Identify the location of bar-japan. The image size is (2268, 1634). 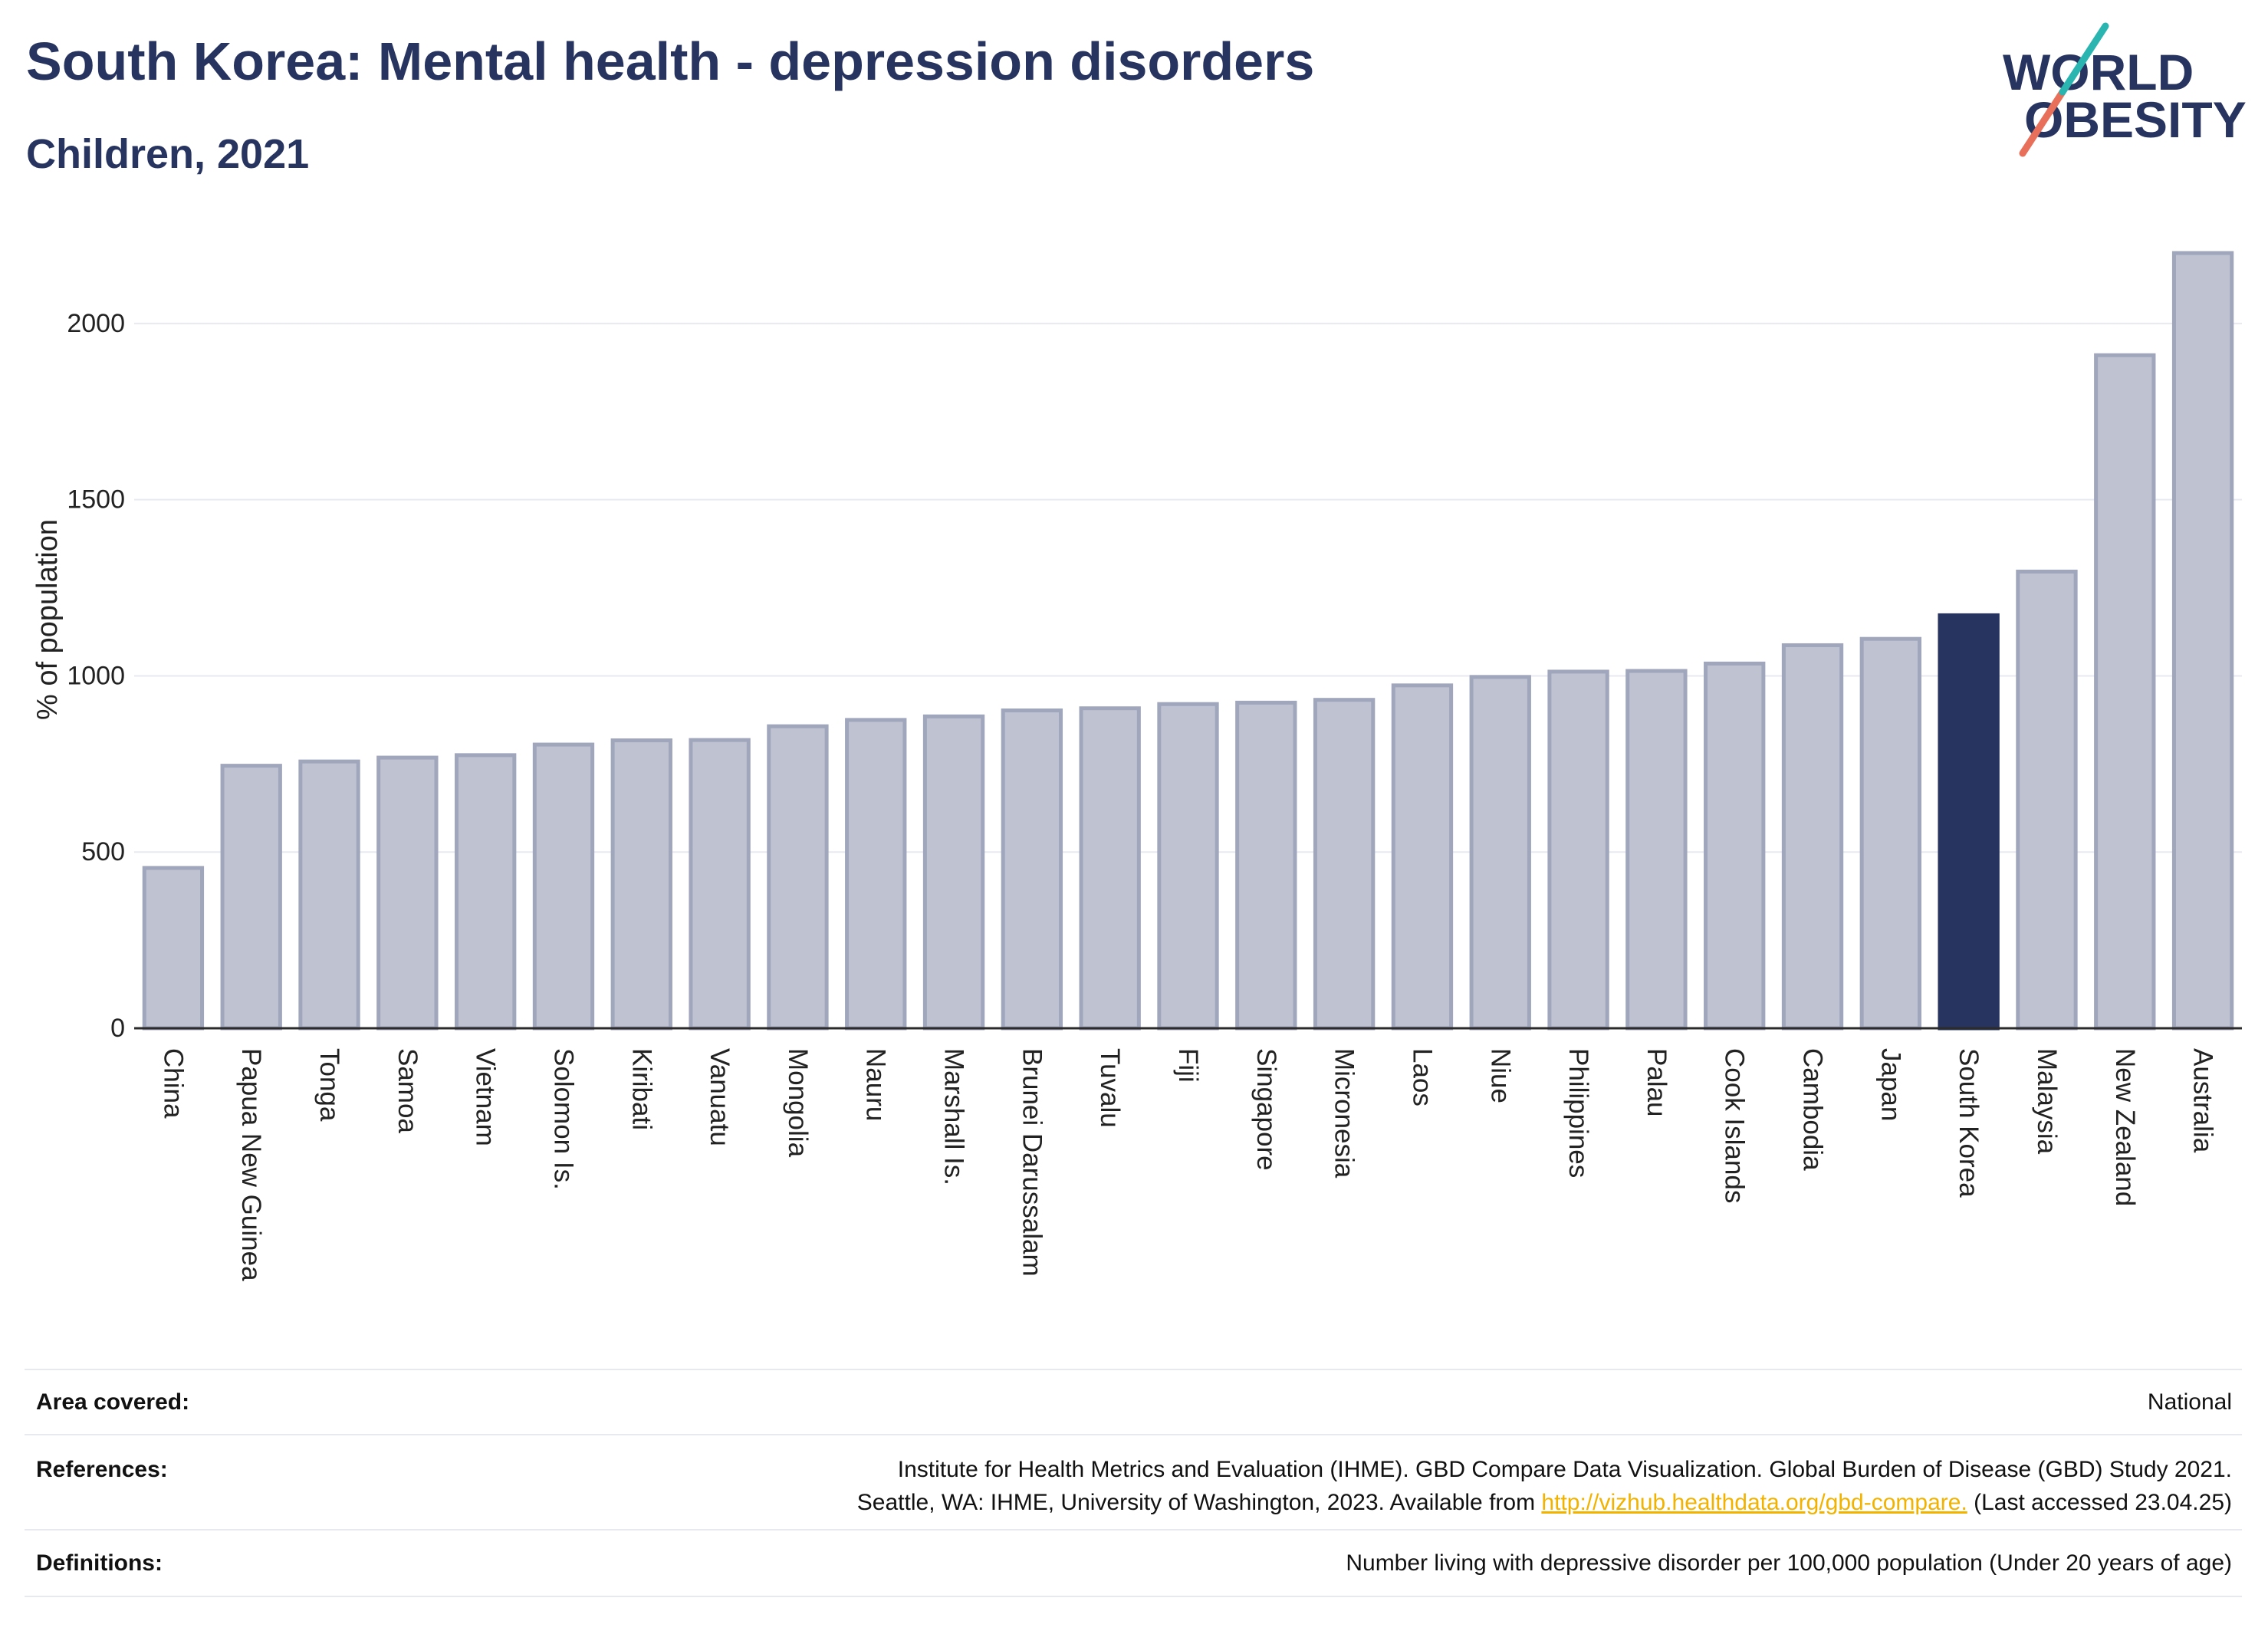
(1890, 833).